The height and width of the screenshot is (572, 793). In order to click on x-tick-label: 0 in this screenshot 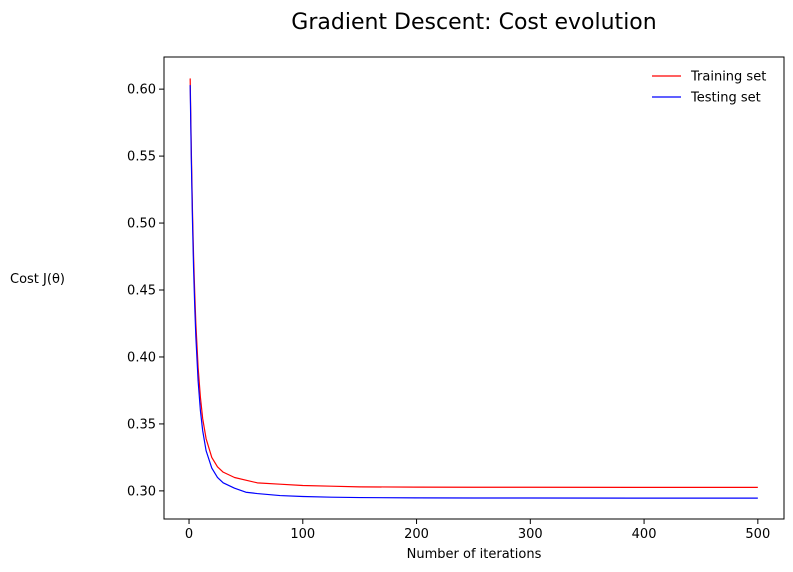, I will do `click(189, 534)`.